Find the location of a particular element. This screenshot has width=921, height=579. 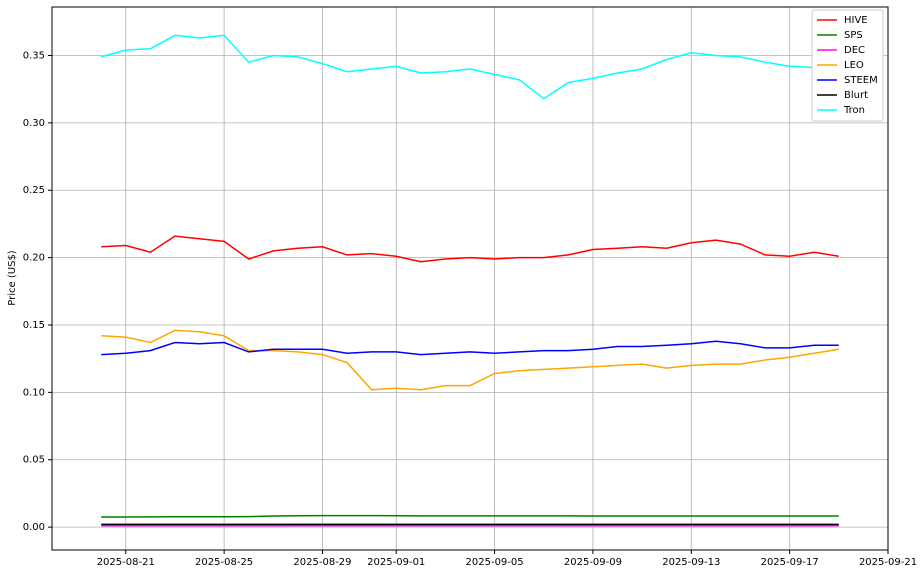

legend-label: Tron is located at coordinates (854, 110).